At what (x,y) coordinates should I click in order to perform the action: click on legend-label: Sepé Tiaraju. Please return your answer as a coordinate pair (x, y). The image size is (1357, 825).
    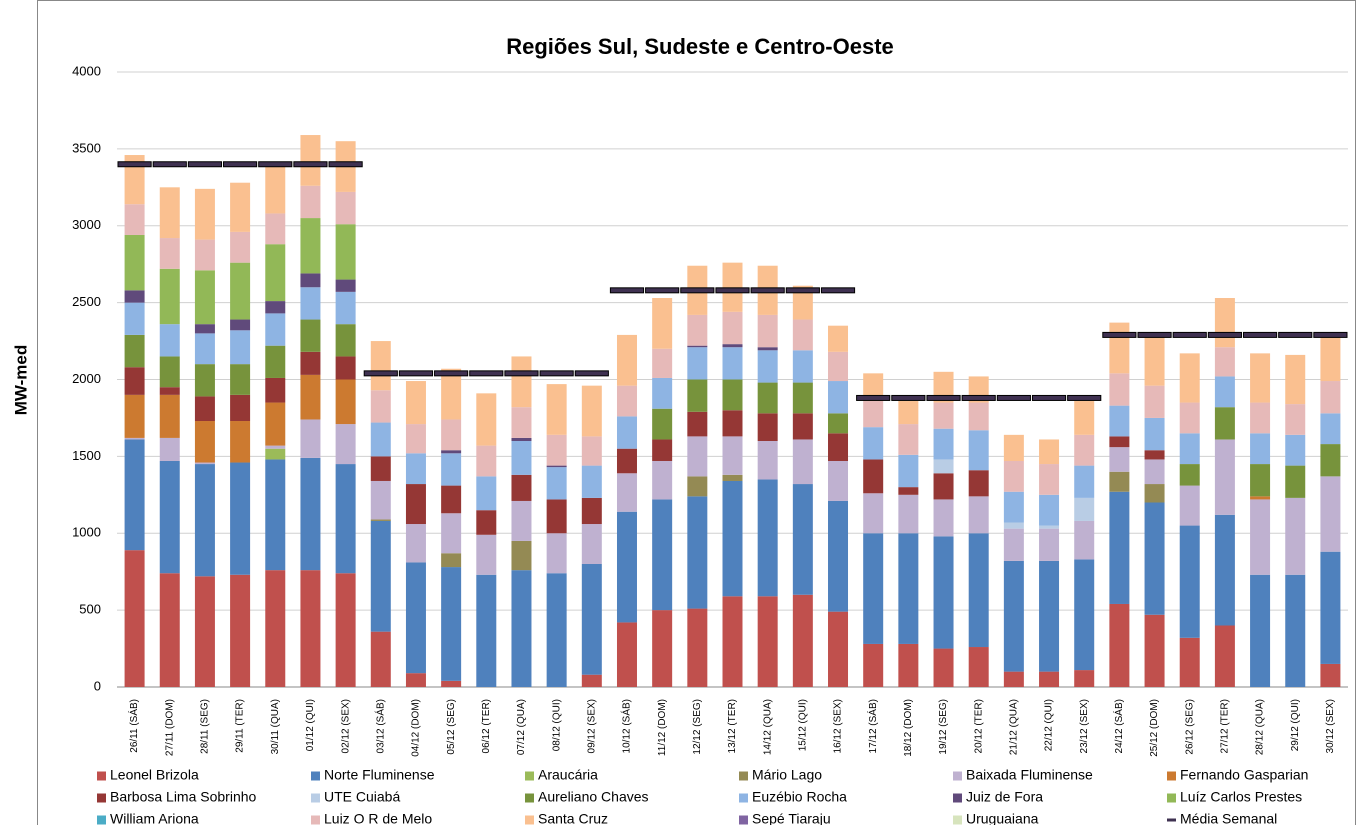
    Looking at the image, I should click on (791, 818).